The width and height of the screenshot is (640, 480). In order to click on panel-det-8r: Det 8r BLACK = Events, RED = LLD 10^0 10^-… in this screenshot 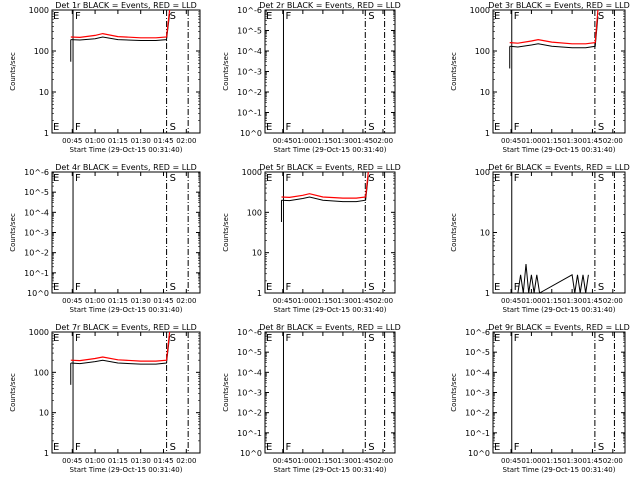, I will do `click(311, 398)`.